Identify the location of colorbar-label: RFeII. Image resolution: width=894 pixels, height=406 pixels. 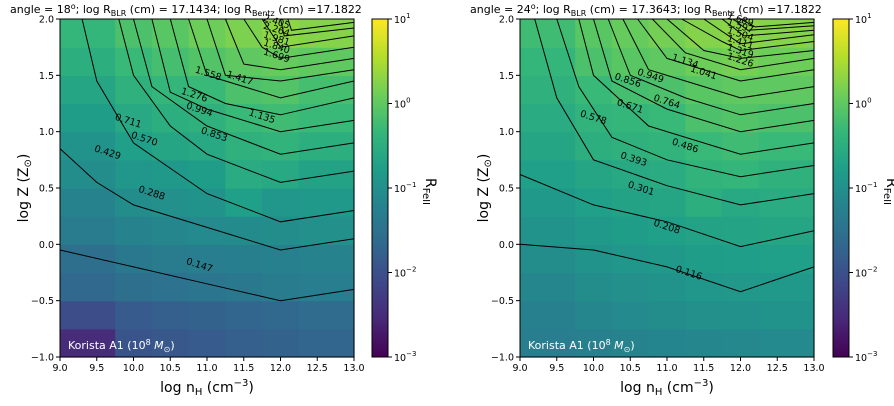
(887, 191).